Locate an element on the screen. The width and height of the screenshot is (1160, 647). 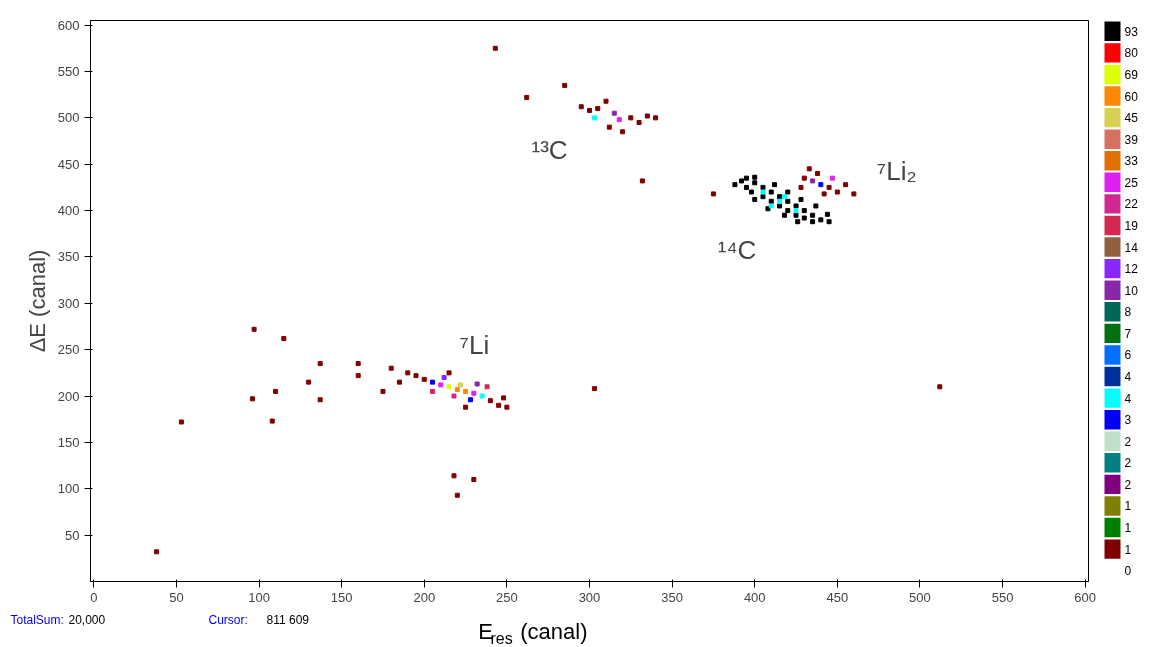
y-tick-label: 250 is located at coordinates (68, 350).